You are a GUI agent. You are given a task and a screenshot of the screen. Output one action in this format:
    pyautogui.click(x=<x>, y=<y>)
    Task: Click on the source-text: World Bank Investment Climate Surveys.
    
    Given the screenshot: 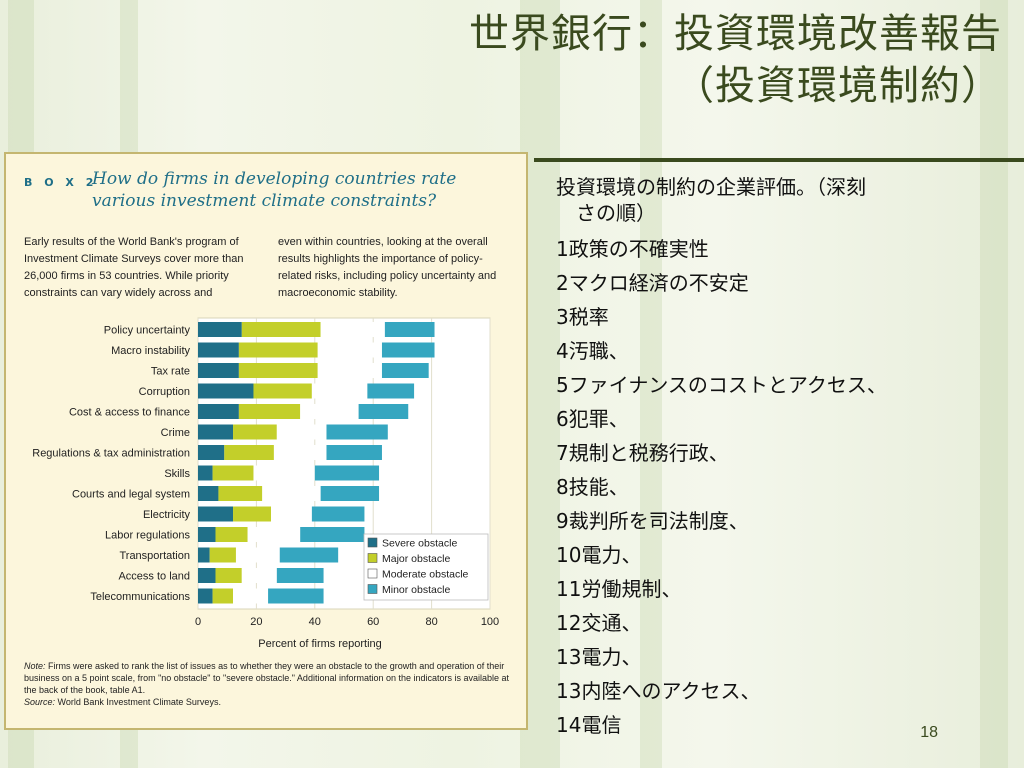 What is the action you would take?
    pyautogui.click(x=139, y=702)
    